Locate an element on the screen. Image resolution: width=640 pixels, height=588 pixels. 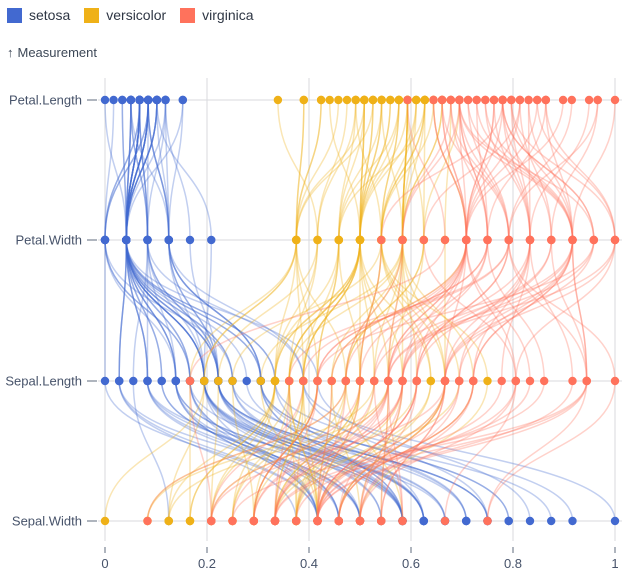
y-axis-title: ↑ Measurement is located at coordinates (52, 52).